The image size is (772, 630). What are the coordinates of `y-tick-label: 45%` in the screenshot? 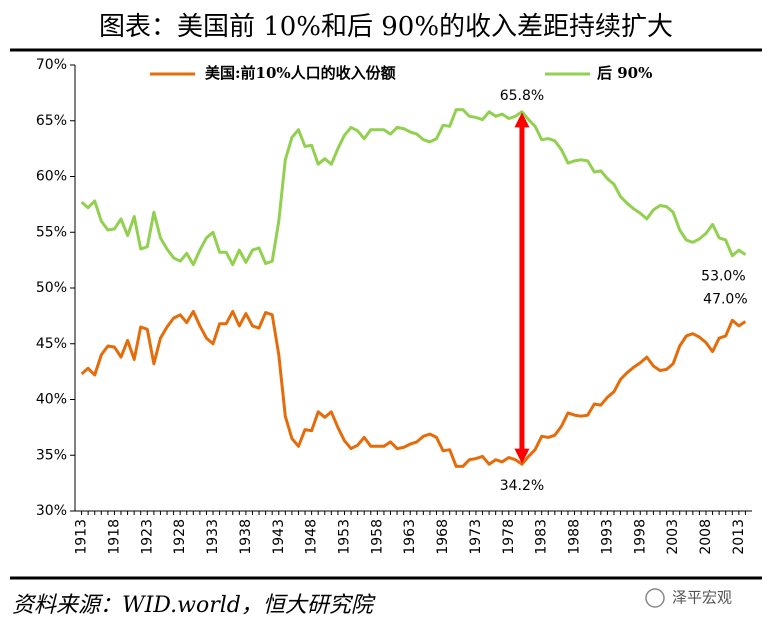 It's located at (51, 344).